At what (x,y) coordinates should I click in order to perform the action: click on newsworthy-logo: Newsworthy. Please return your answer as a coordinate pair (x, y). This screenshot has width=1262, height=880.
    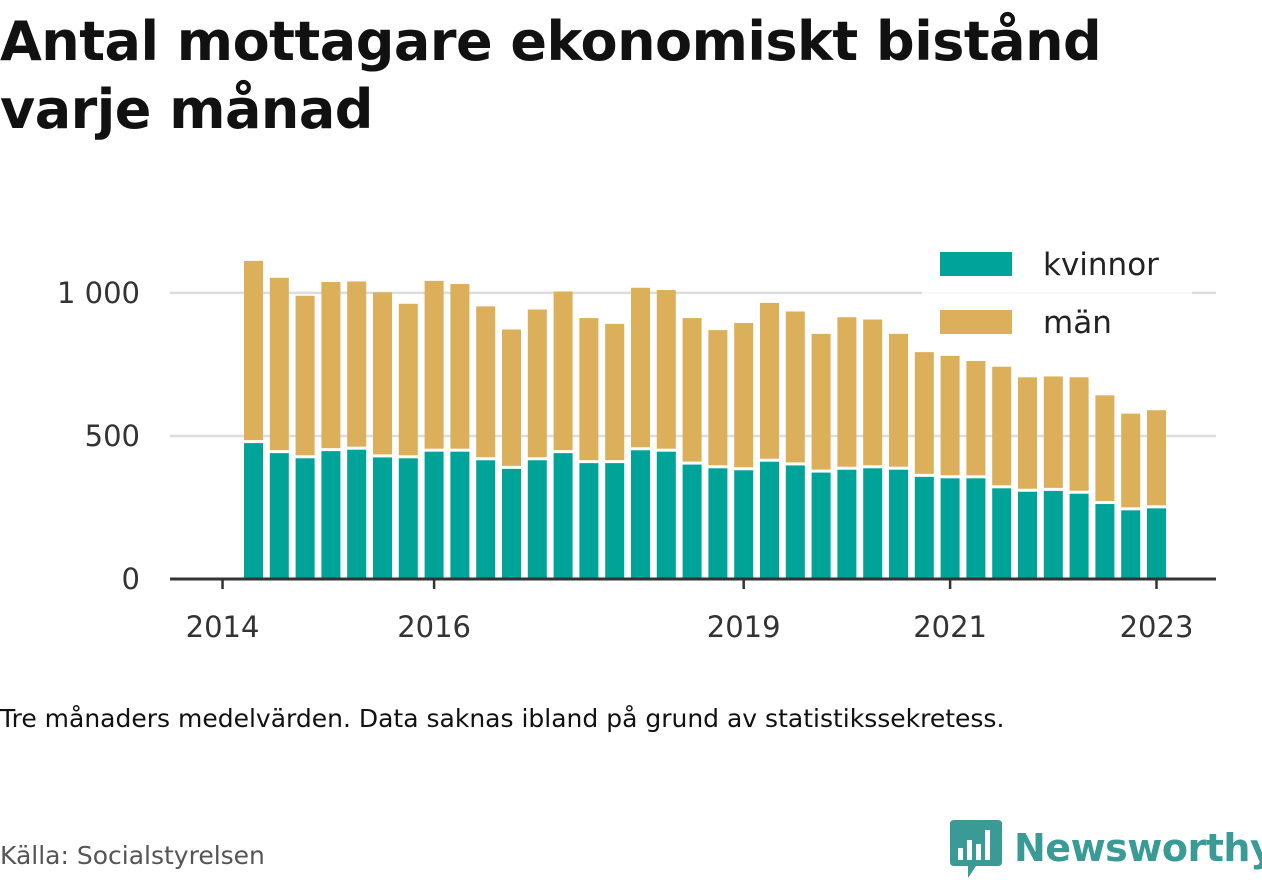
    Looking at the image, I should click on (1106, 848).